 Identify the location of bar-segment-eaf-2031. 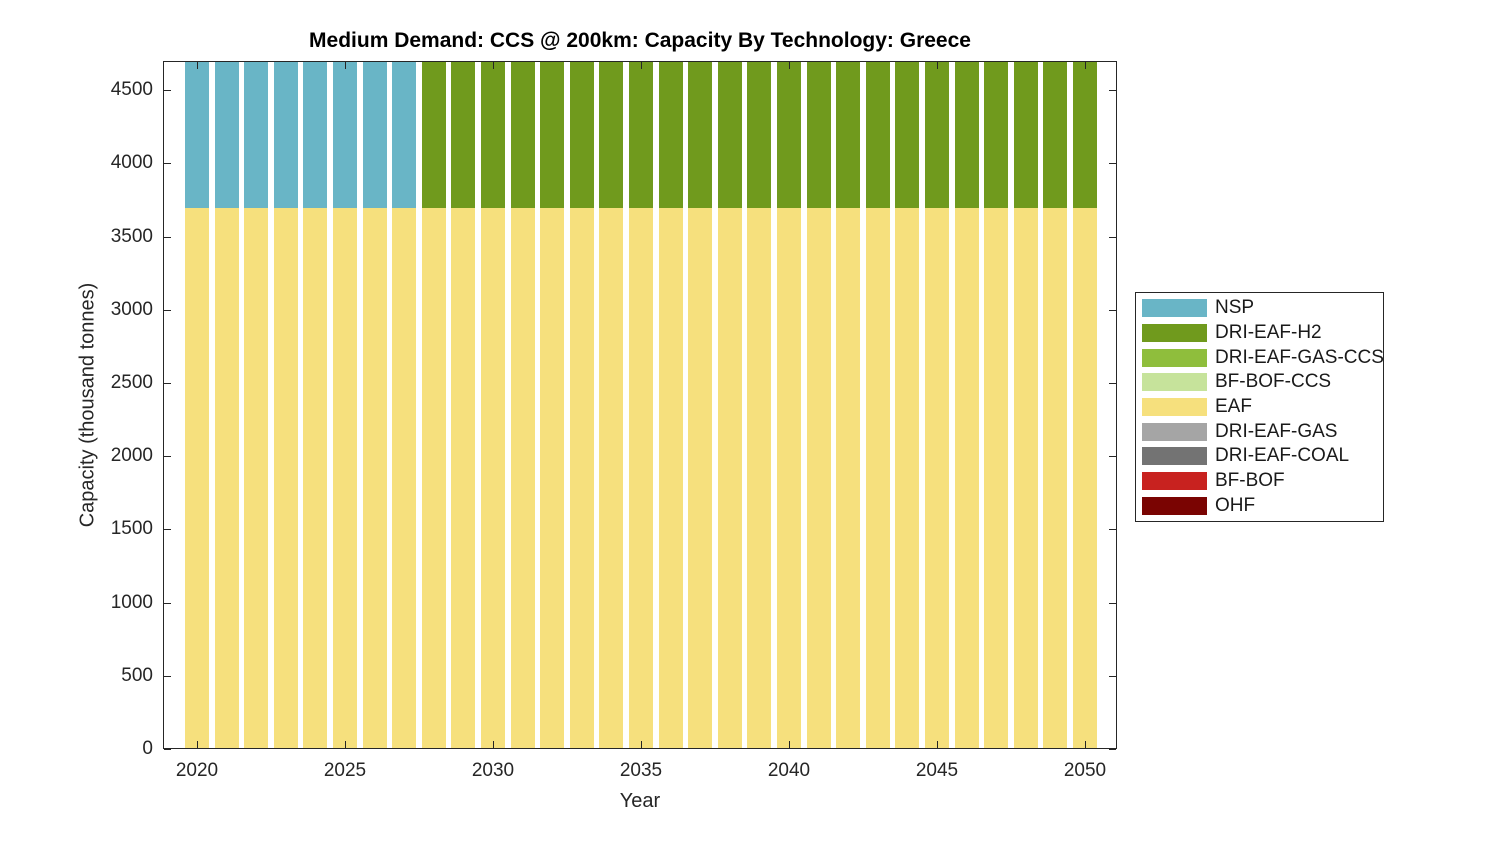
(522, 477).